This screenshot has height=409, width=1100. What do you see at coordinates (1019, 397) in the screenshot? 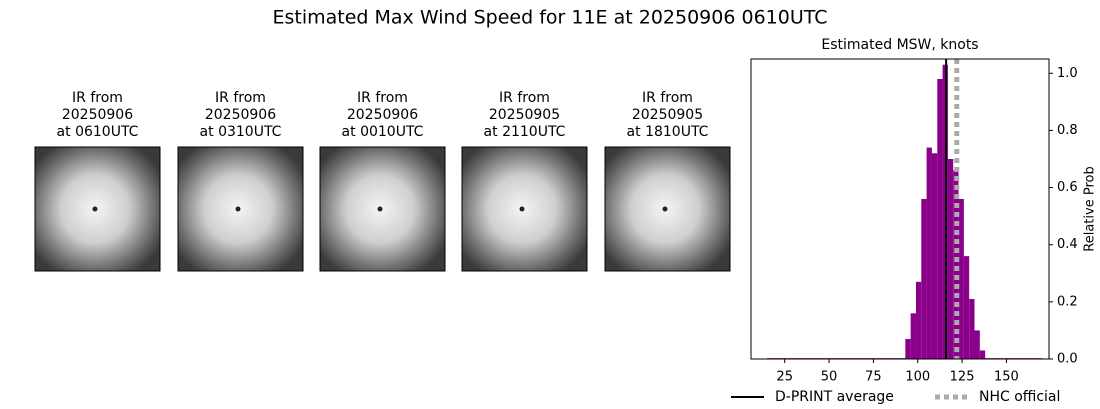
I see `legend-label: NHC official` at bounding box center [1019, 397].